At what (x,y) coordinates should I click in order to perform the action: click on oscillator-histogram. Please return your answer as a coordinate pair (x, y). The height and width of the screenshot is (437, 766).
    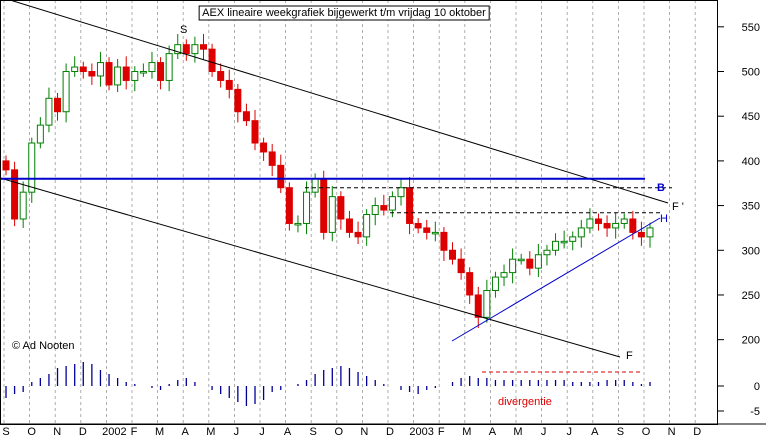
    Looking at the image, I should click on (328, 384).